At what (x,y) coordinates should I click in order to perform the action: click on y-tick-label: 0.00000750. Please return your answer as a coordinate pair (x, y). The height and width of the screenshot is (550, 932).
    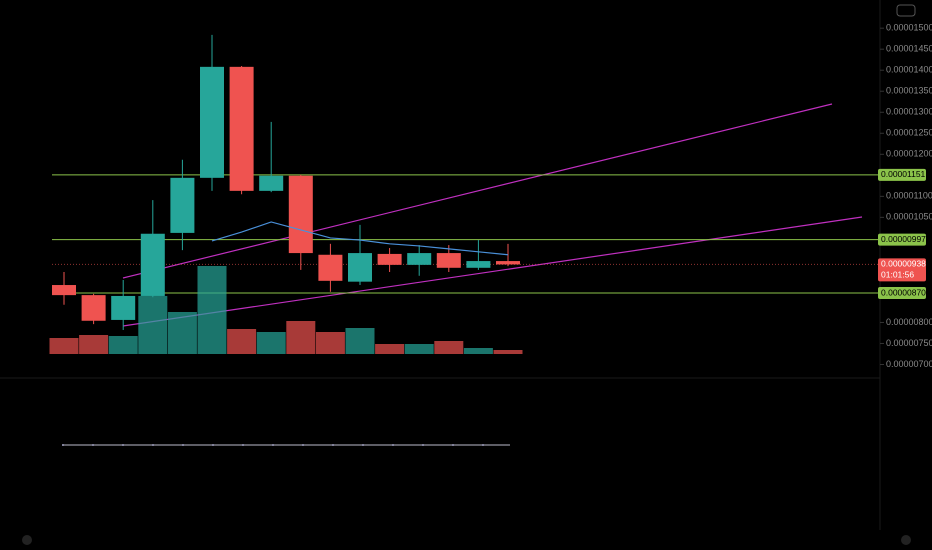
    Looking at the image, I should click on (909, 343).